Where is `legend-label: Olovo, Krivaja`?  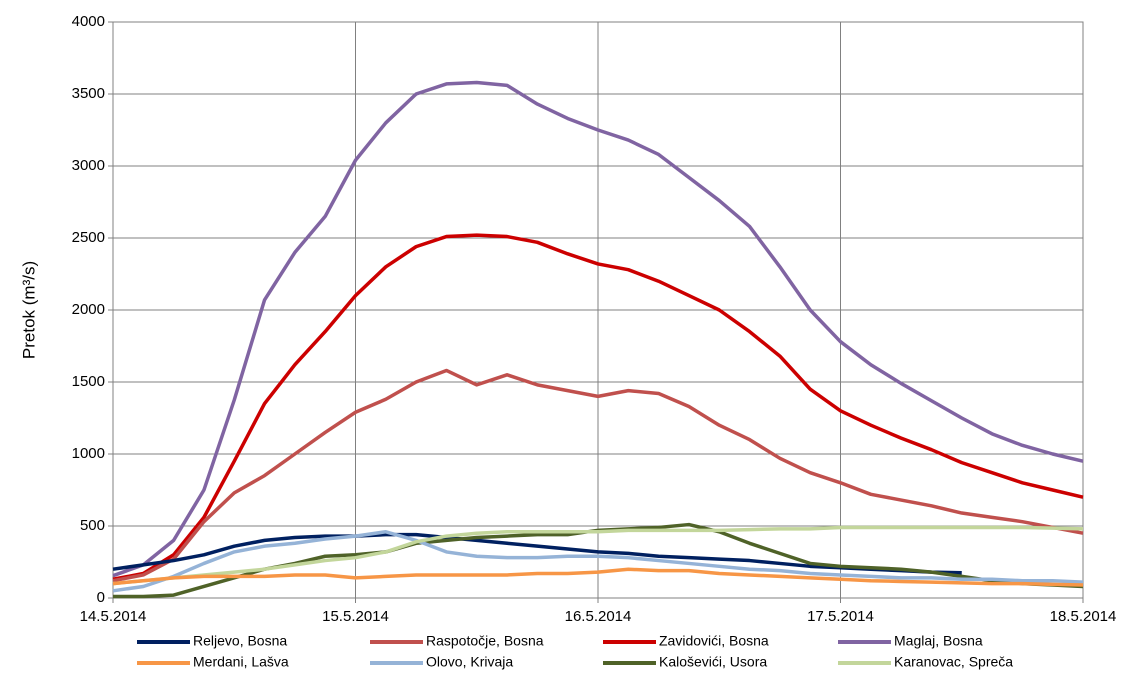
legend-label: Olovo, Krivaja is located at coordinates (469, 662).